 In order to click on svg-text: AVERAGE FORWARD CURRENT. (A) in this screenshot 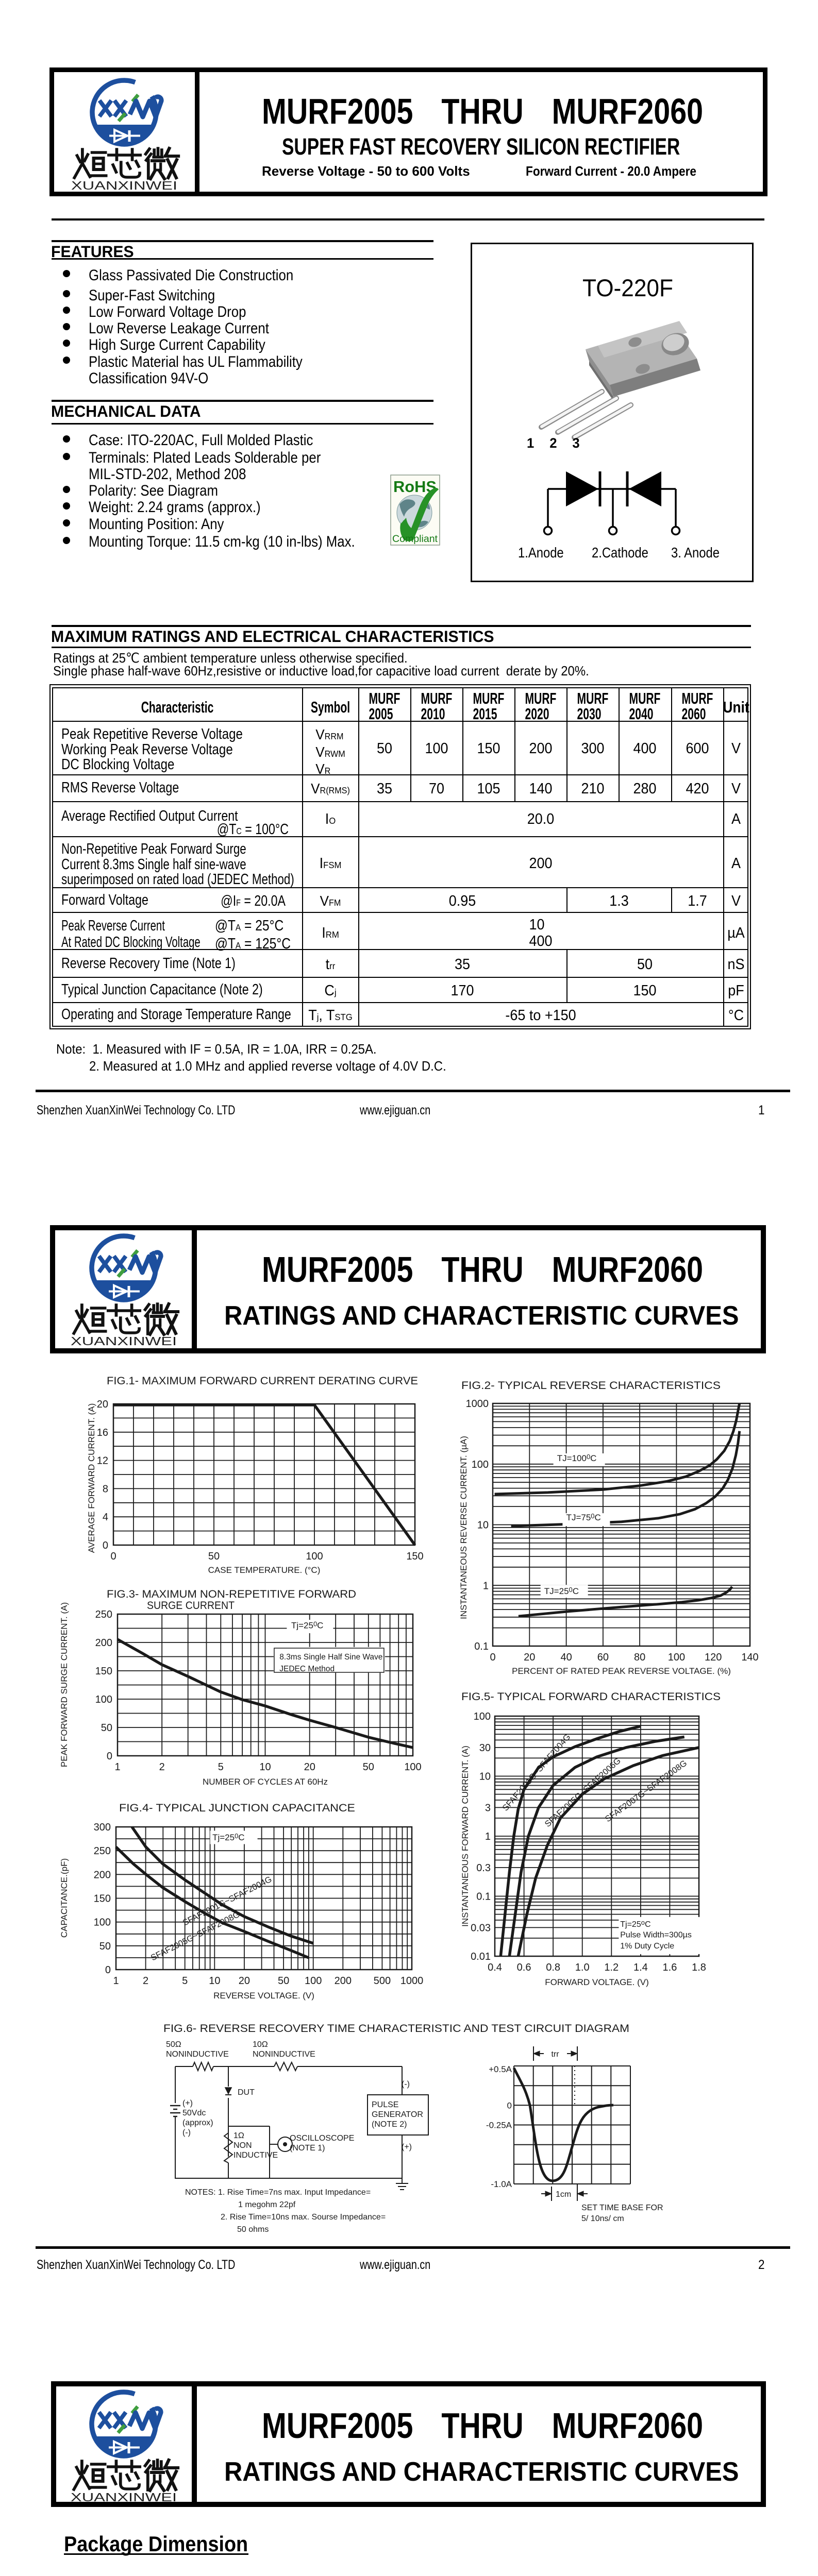, I will do `click(91, 1478)`.